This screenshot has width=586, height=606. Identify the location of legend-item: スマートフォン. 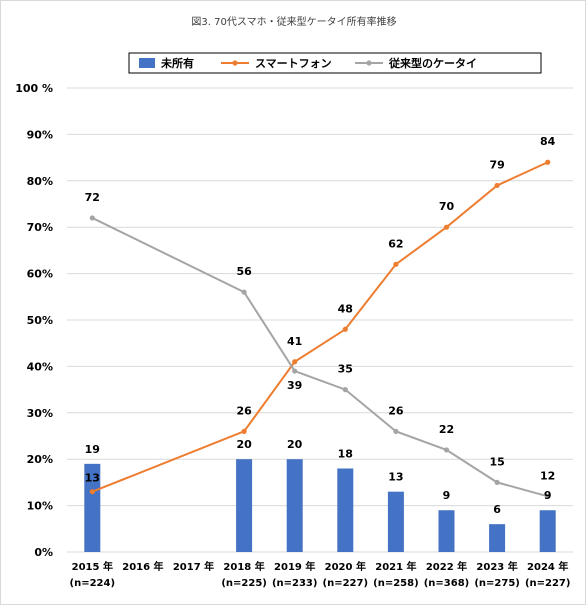
(276, 63).